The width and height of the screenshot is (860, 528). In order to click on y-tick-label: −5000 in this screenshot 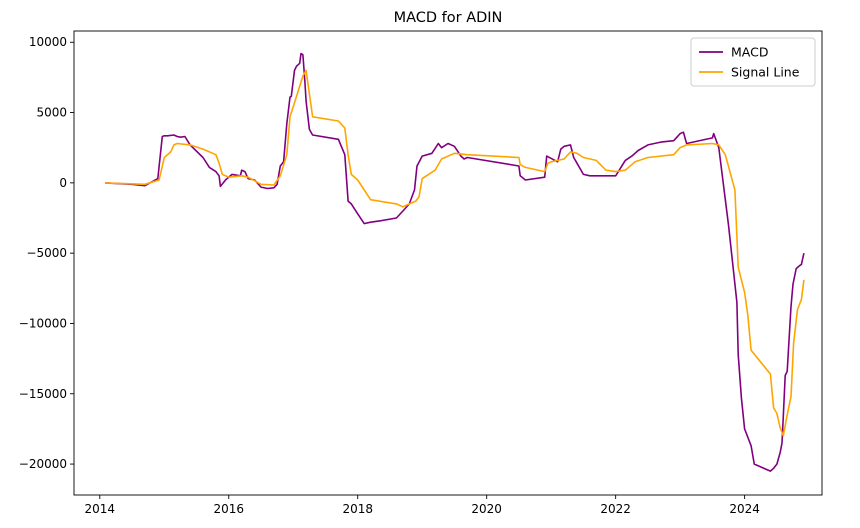, I will do `click(46, 253)`.